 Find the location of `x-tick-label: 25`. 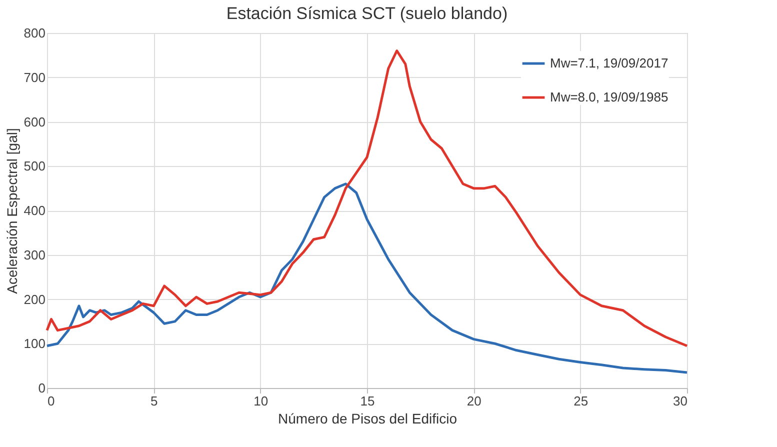

x-tick-label: 25 is located at coordinates (581, 401).